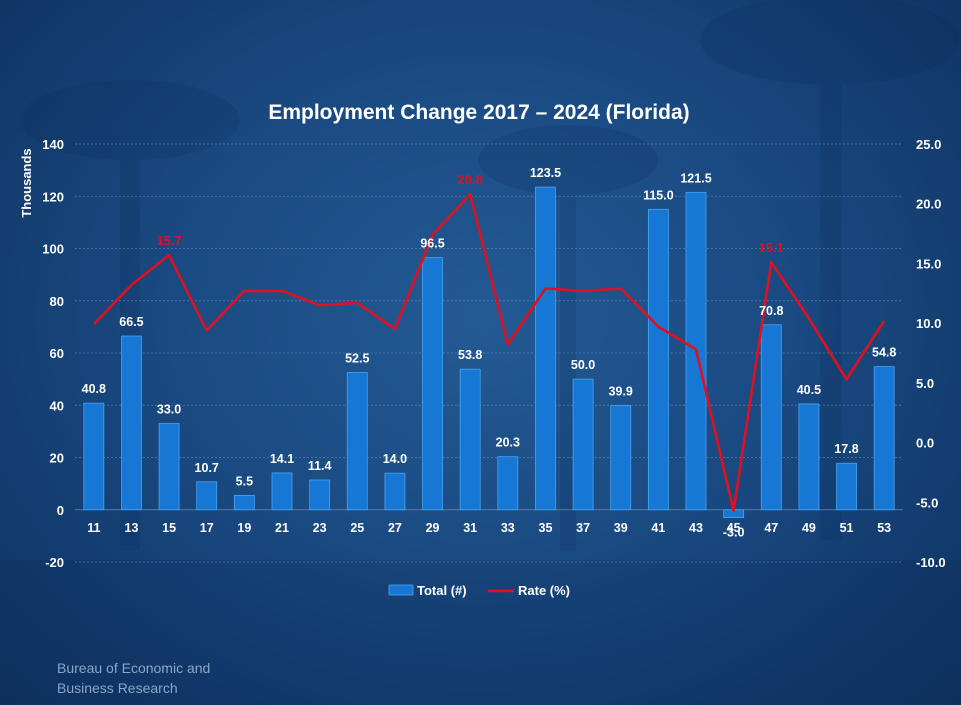 The height and width of the screenshot is (705, 961). I want to click on x-tick-label: 39, so click(621, 528).